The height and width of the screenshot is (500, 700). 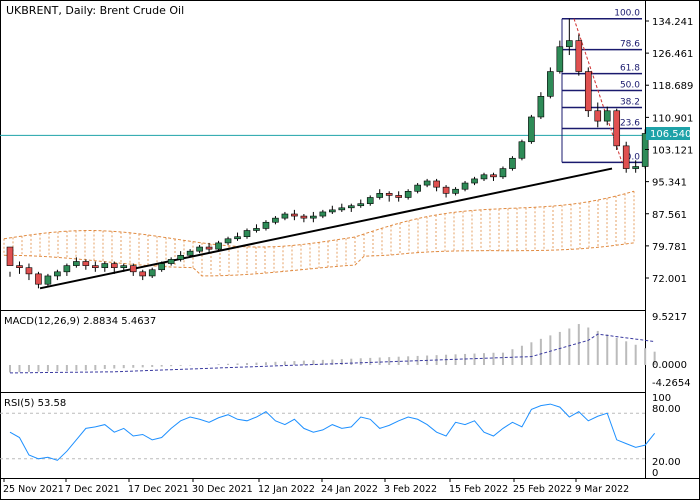 I want to click on date-axis-label: 3 Feb 2022, so click(x=410, y=489).